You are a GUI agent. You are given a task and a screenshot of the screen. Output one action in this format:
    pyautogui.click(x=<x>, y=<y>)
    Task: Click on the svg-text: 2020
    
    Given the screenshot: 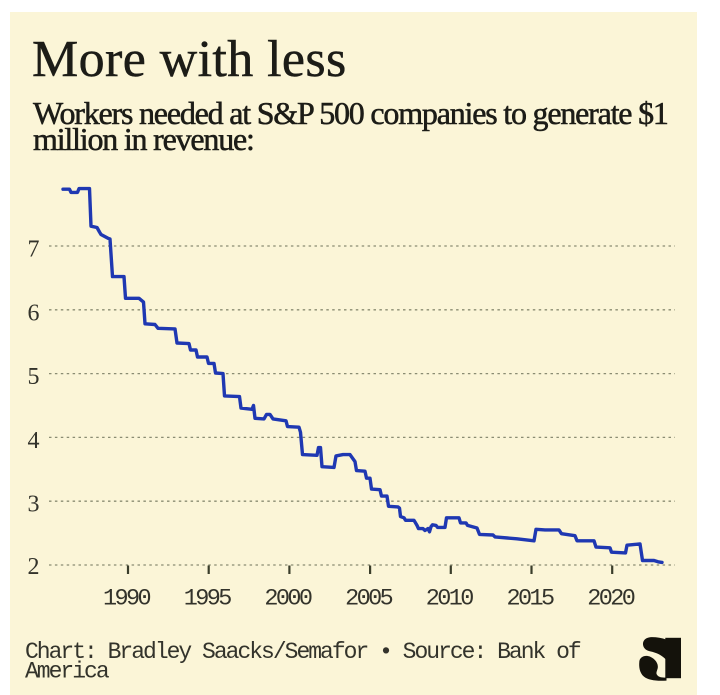 What is the action you would take?
    pyautogui.click(x=611, y=599)
    